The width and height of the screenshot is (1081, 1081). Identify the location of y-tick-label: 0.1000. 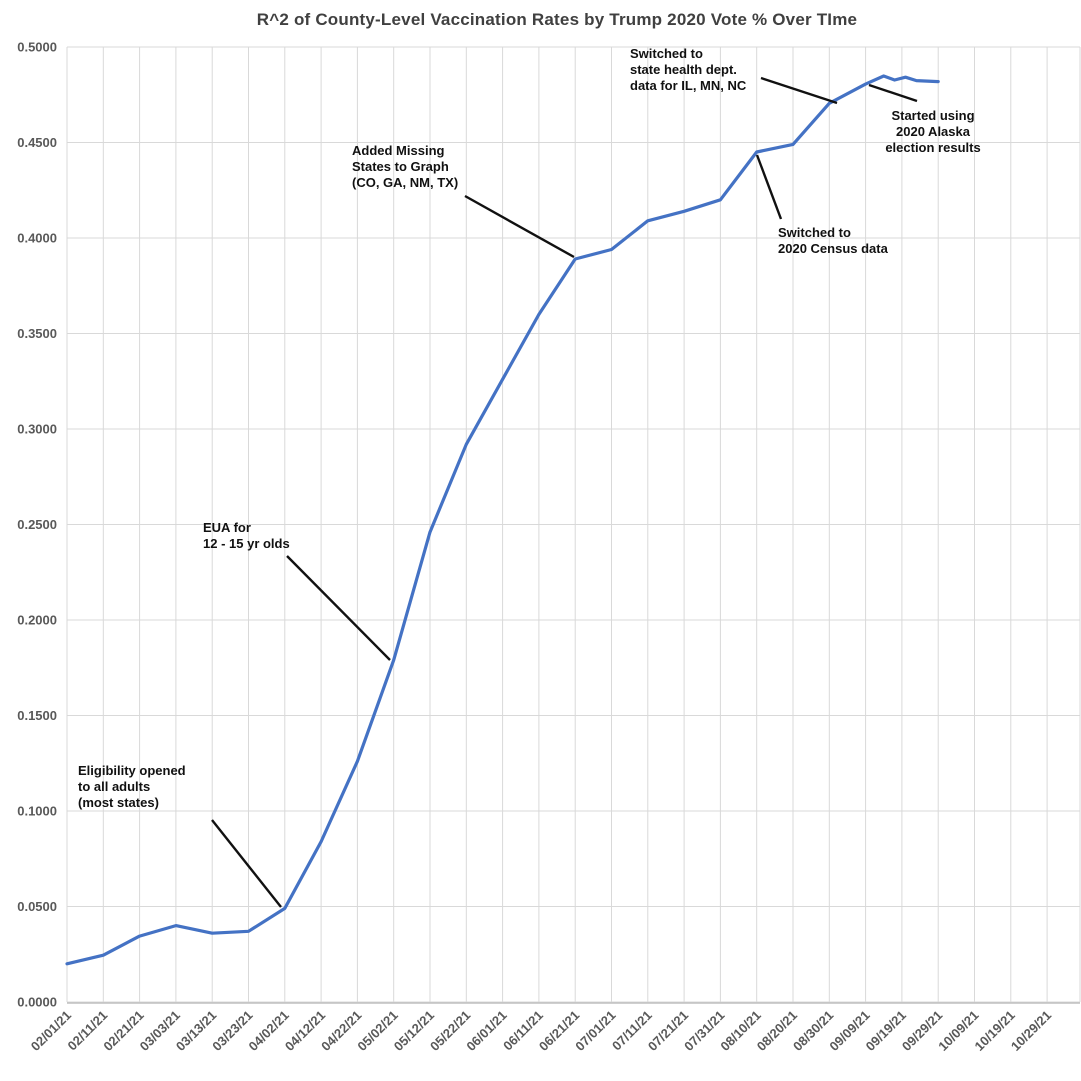
(37, 811).